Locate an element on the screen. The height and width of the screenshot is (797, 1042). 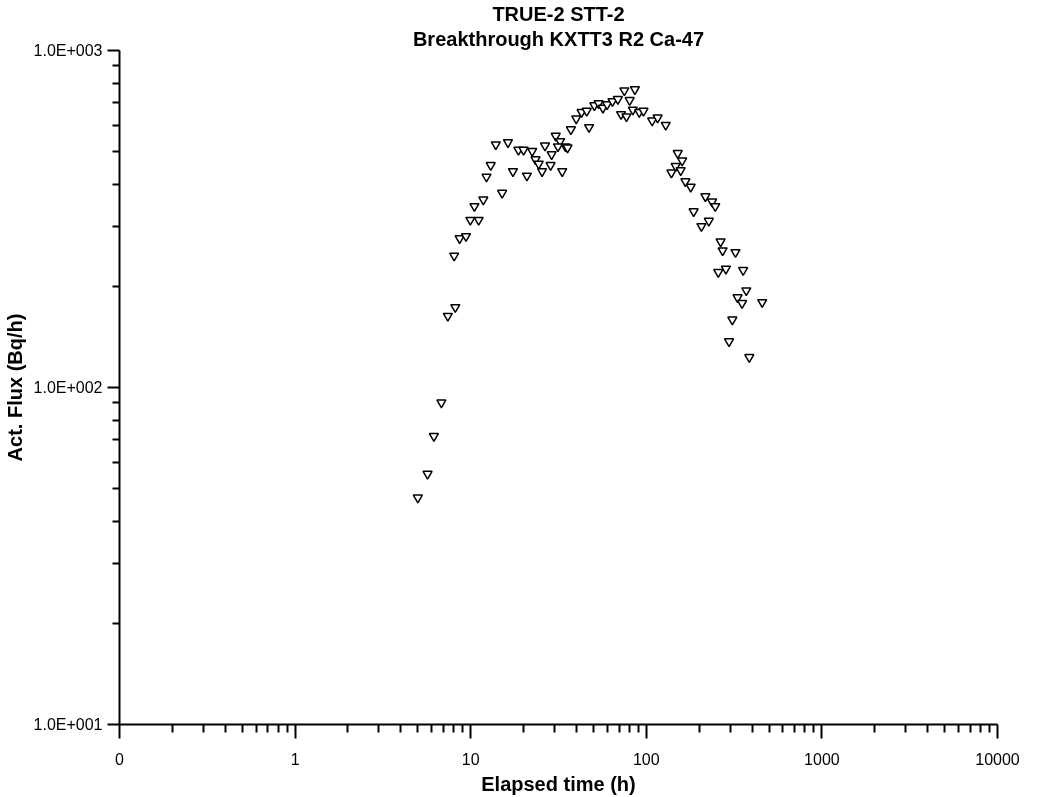
y-tick-label: 1.0E+003 is located at coordinates (68, 50).